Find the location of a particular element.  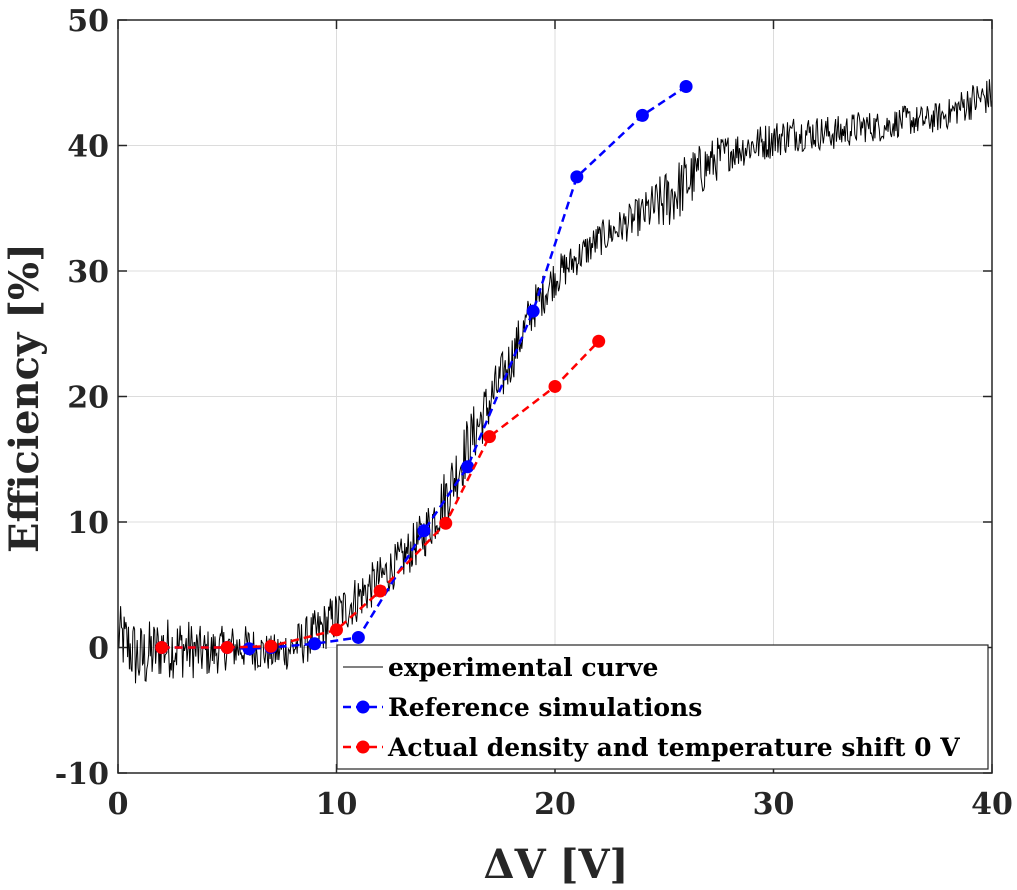

y-tick-label: 40 is located at coordinates (88, 147).